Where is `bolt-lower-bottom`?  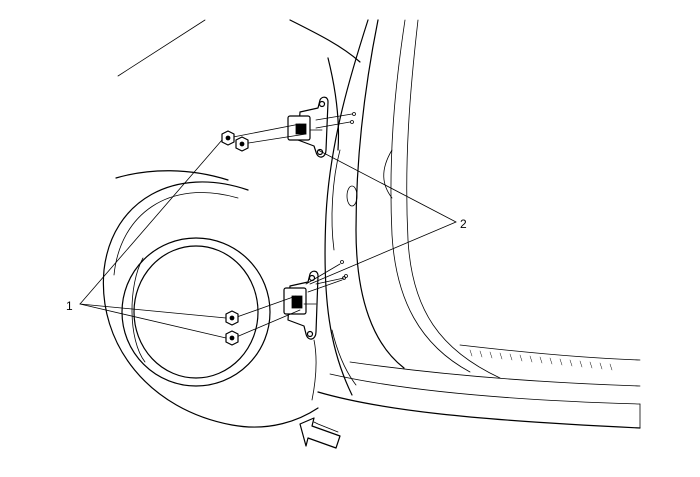 bolt-lower-bottom is located at coordinates (232, 338).